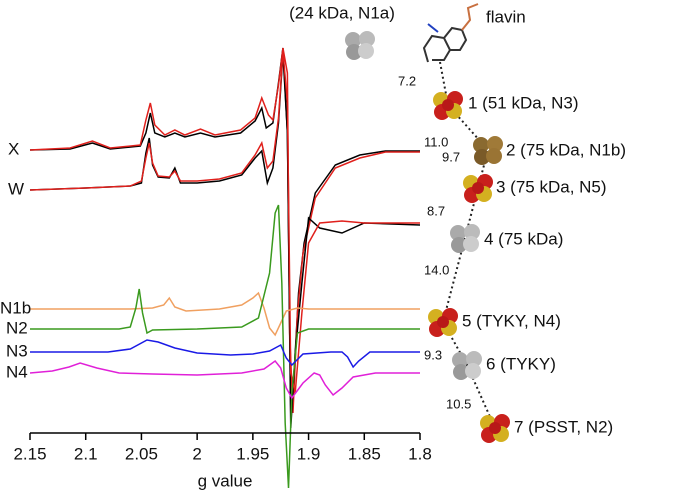 The image size is (689, 496). I want to click on flavin-molecule, so click(450, 33).